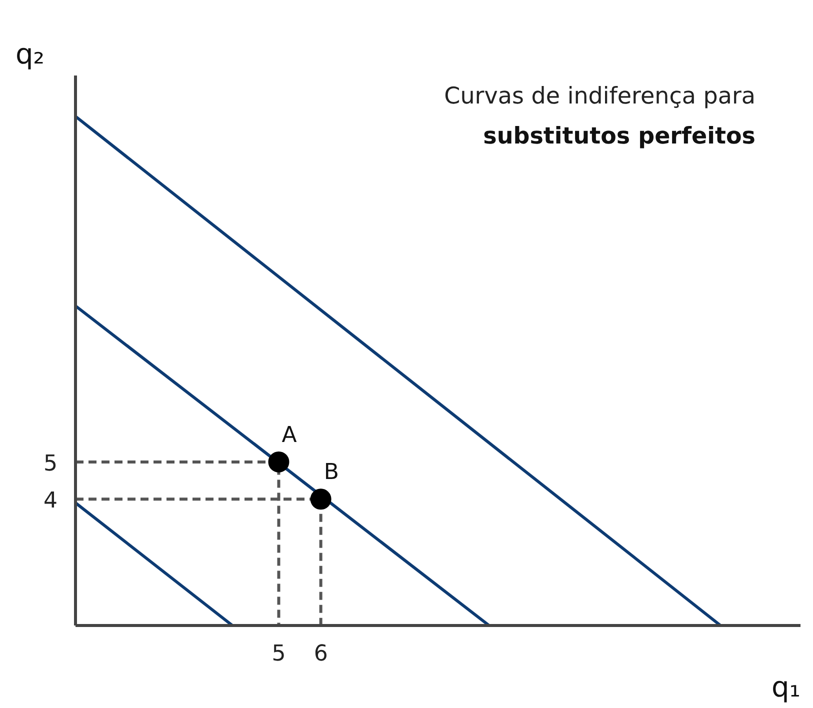 The height and width of the screenshot is (708, 813). I want to click on chart-title: Curvas de indiferença para, so click(600, 97).